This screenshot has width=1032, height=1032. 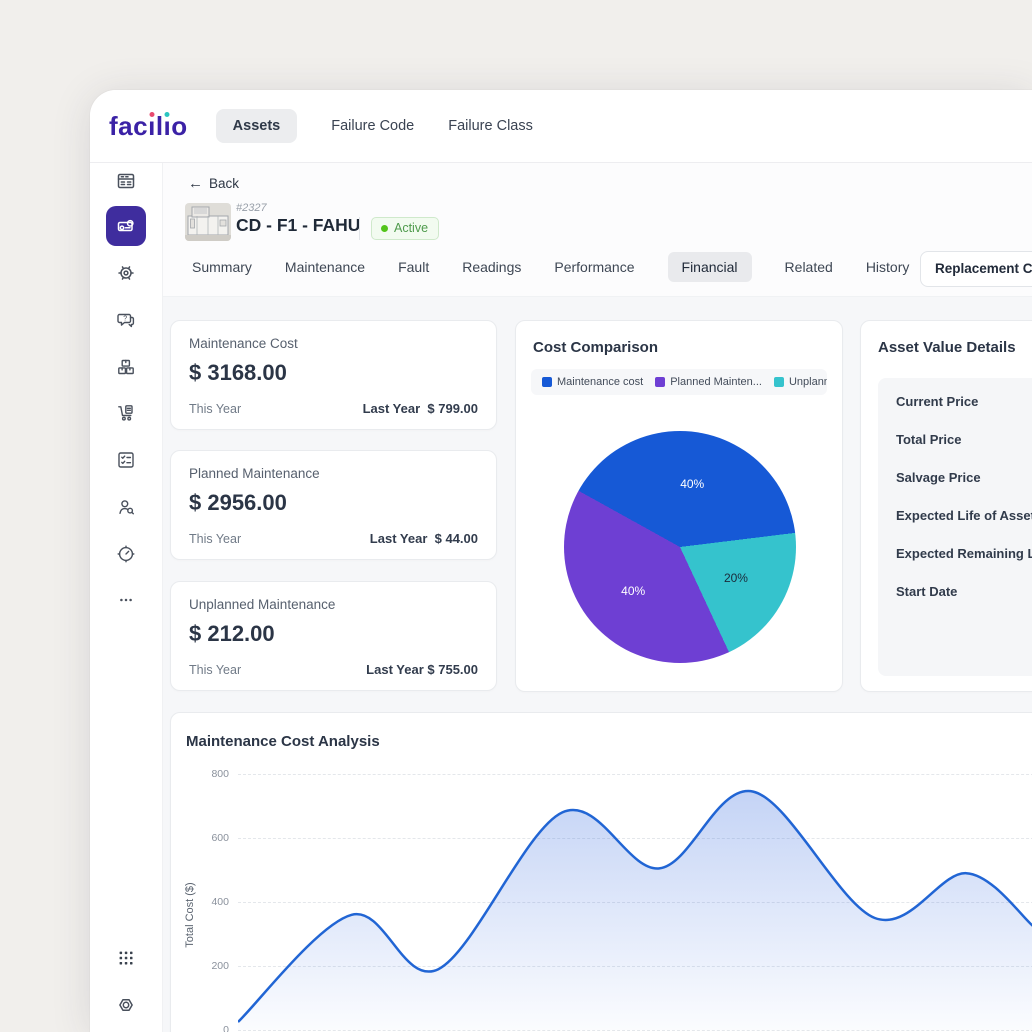 What do you see at coordinates (422, 669) in the screenshot?
I see `last-year-value: Last Year $ 755.00` at bounding box center [422, 669].